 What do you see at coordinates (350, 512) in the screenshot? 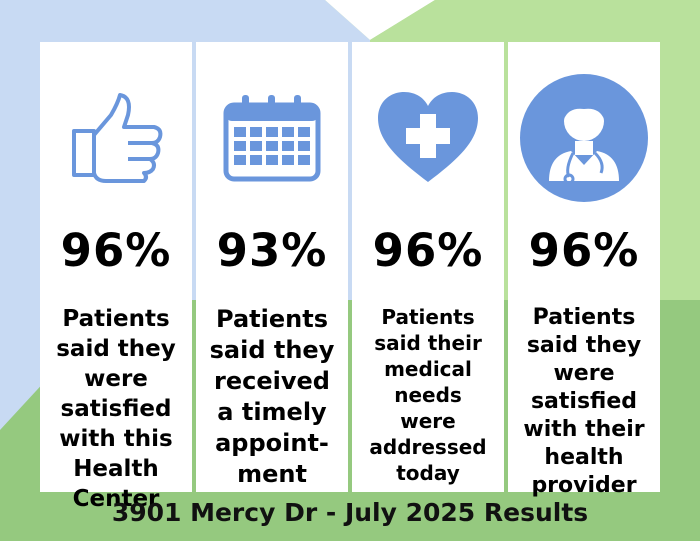
I see `footer-caption: 3901 Mercy Dr - July 2025 Results` at bounding box center [350, 512].